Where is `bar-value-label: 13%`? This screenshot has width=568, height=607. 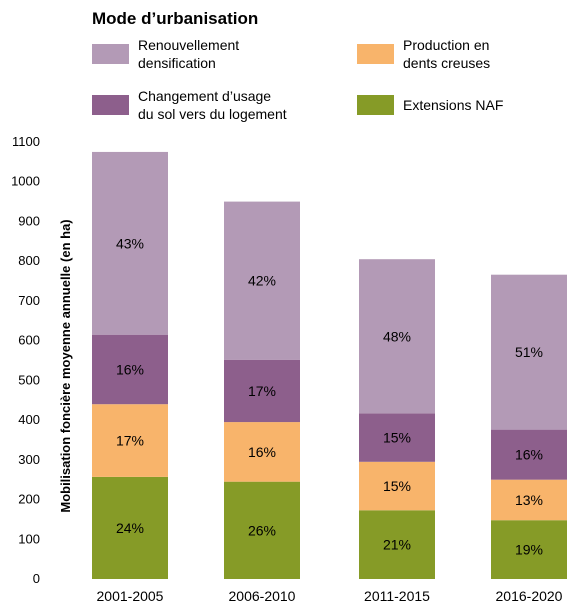 bar-value-label: 13% is located at coordinates (529, 500).